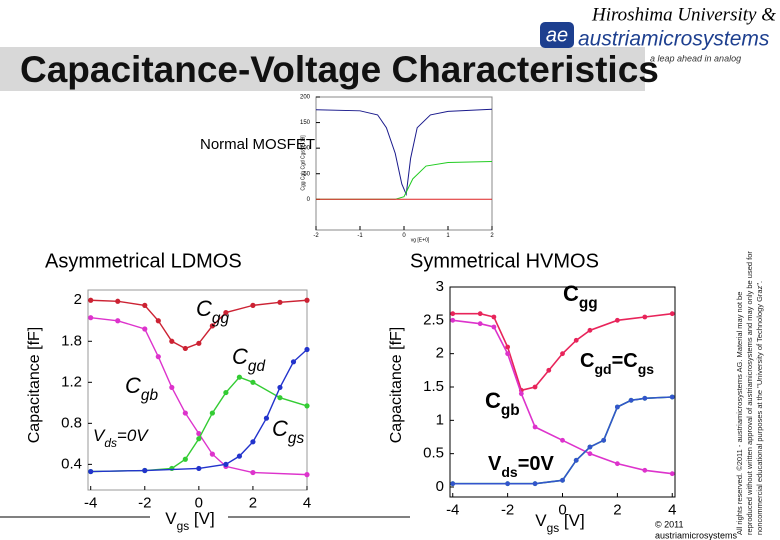 The image size is (780, 540). What do you see at coordinates (303, 163) in the screenshot?
I see `y-axis-label: Cgg Cgb Cgd Cgs [E-18]` at bounding box center [303, 163].